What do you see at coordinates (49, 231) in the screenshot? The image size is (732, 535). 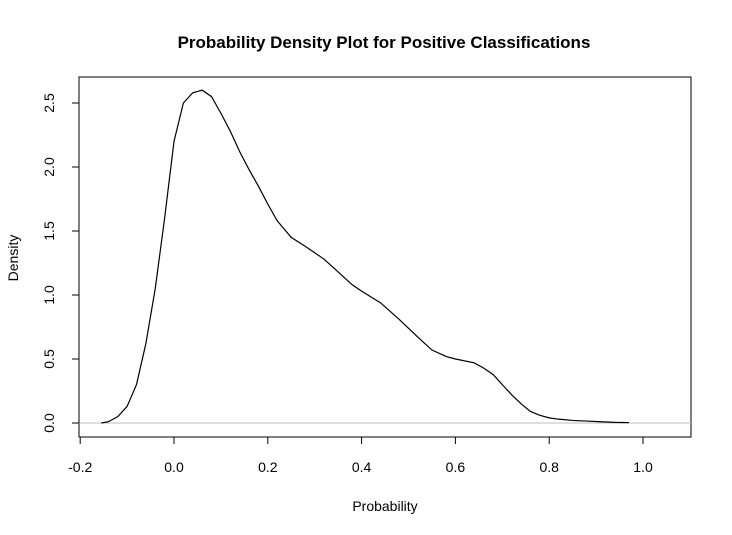 I see `y-tick-label: 1.5` at bounding box center [49, 231].